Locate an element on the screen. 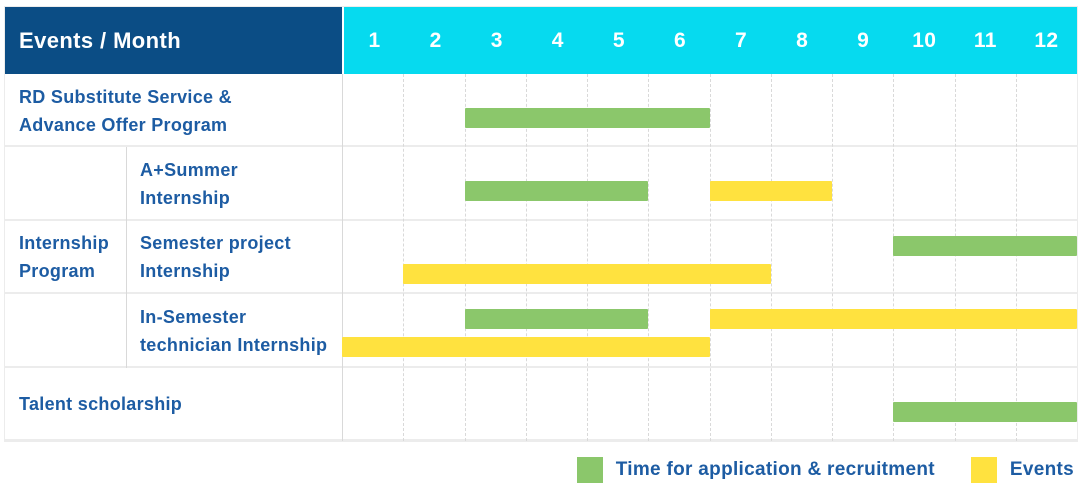 The width and height of the screenshot is (1080, 494). row-label-line: Semester project is located at coordinates (215, 243).